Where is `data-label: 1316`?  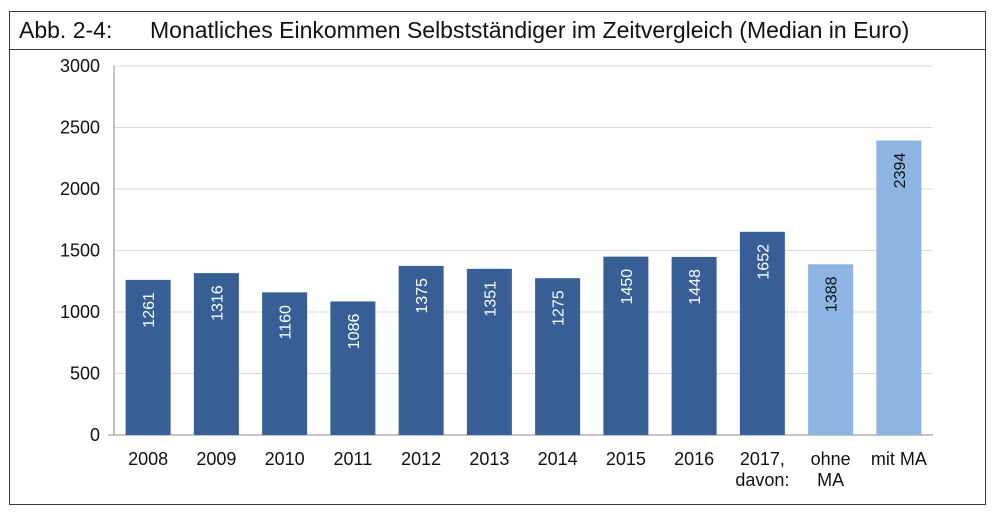
data-label: 1316 is located at coordinates (217, 303).